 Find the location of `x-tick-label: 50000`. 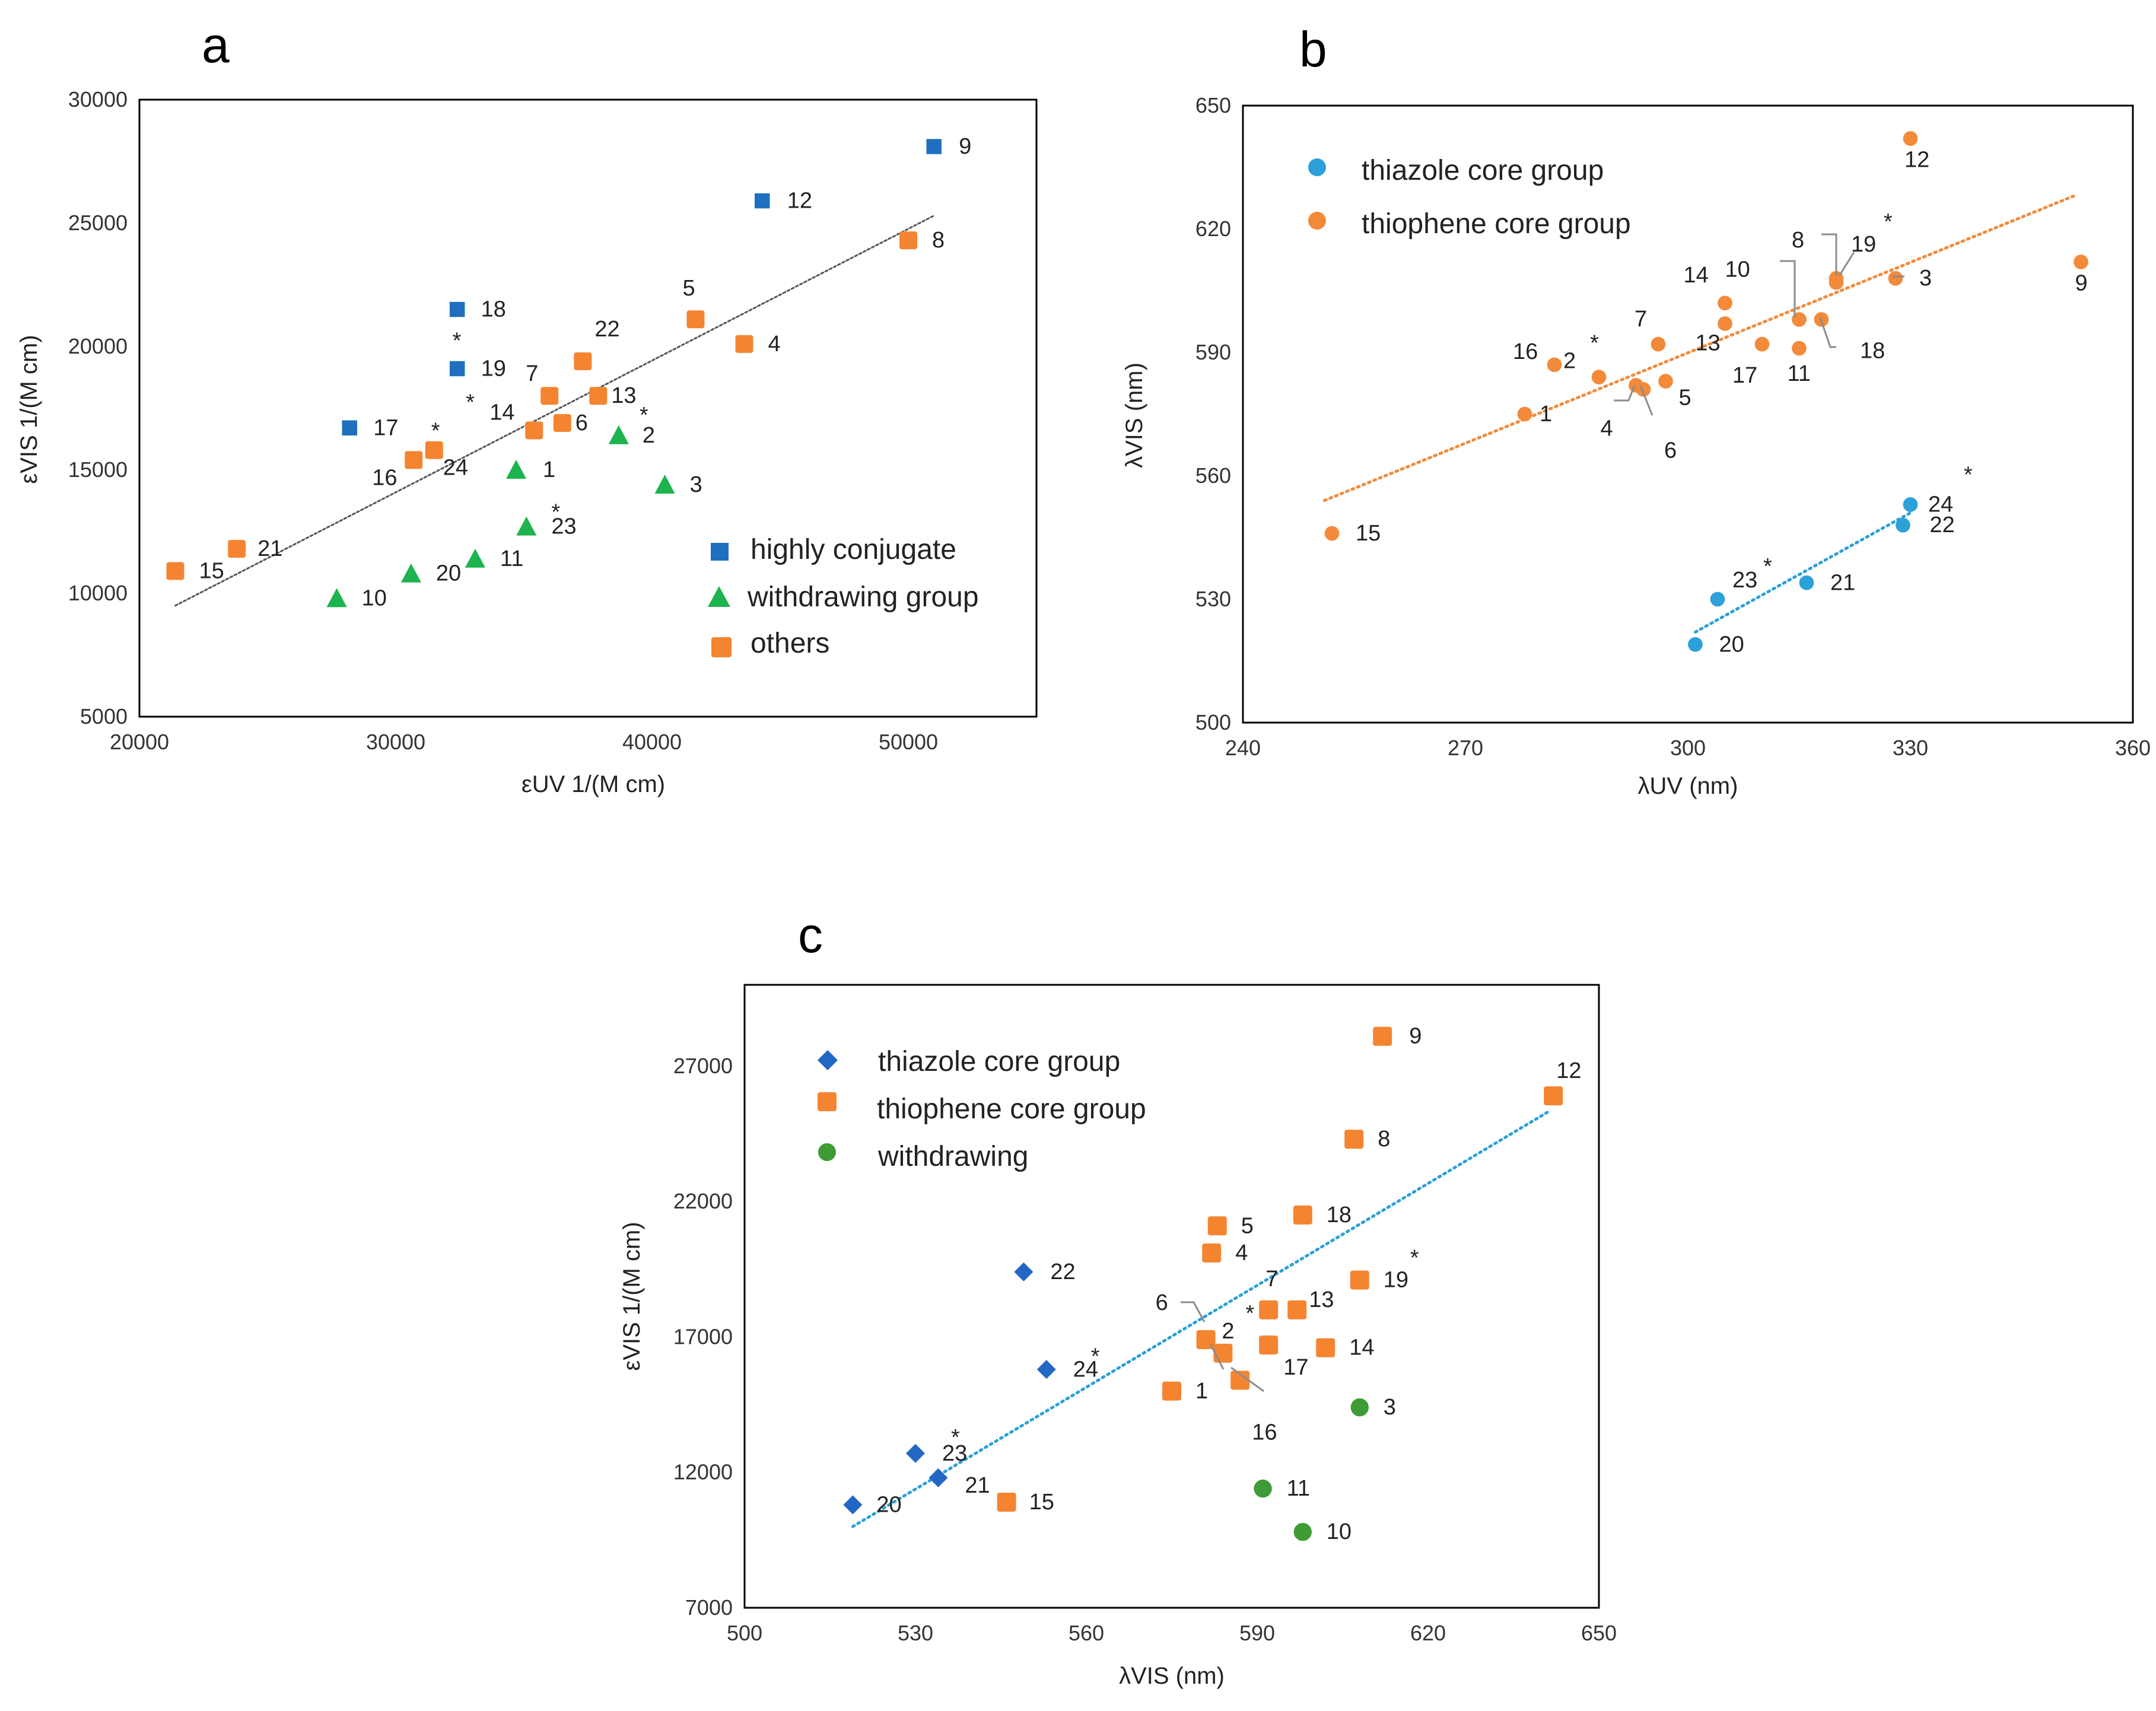

x-tick-label: 50000 is located at coordinates (908, 742).